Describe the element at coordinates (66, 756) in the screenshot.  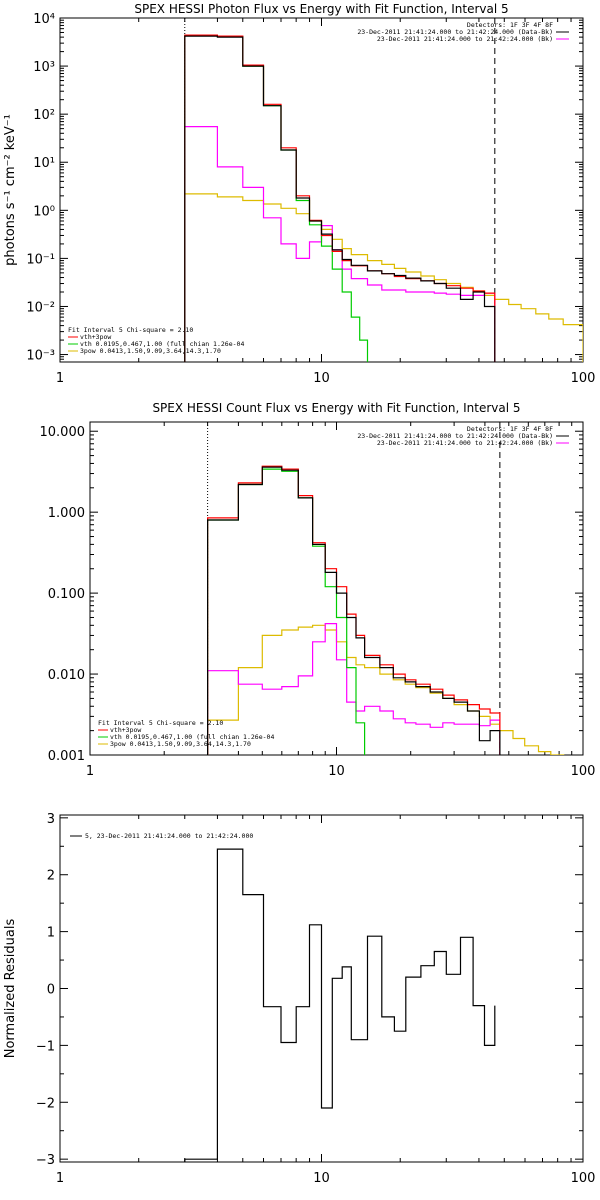
I see `y-tick-label: 0.001` at that location.